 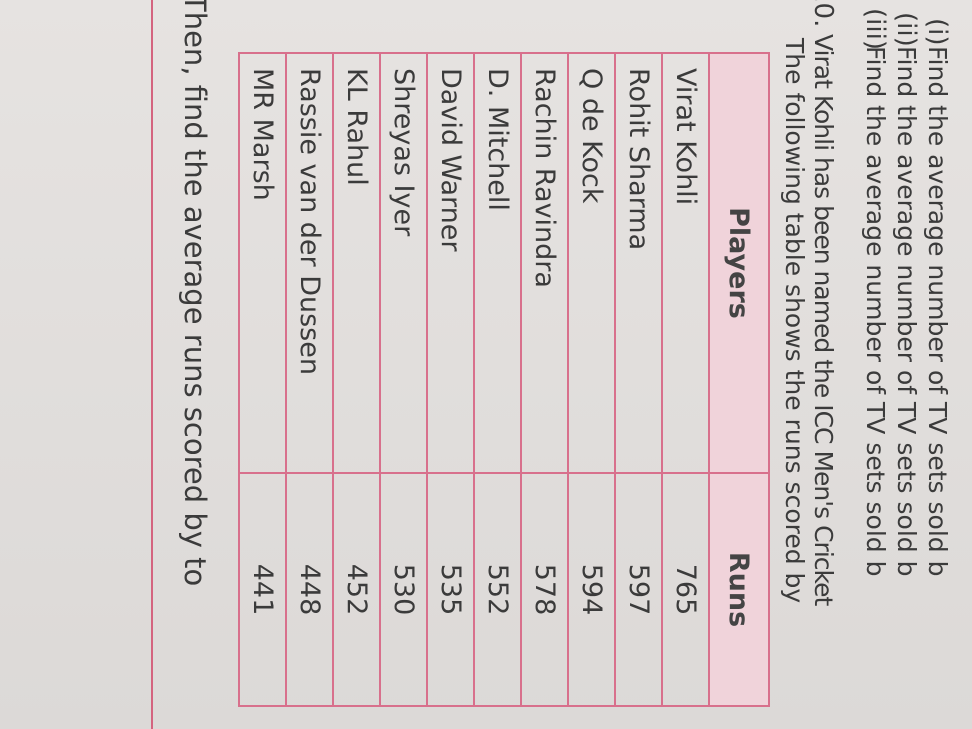 I want to click on table-row: Rohit Sharma 597, so click(x=638, y=379).